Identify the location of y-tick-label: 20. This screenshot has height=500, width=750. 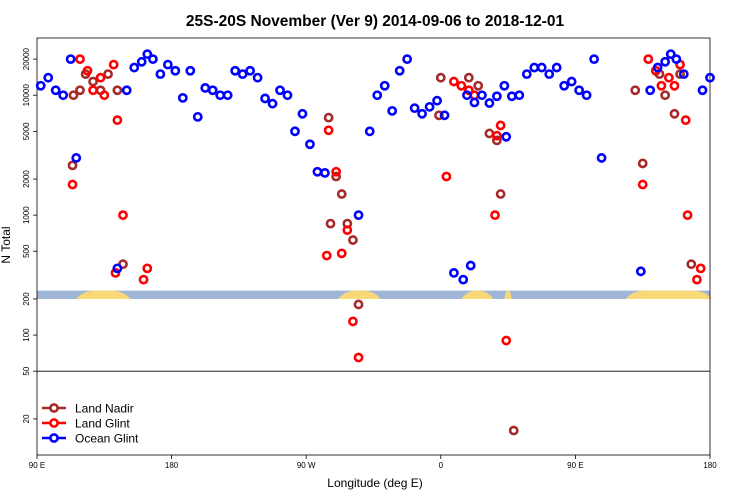
(26, 418).